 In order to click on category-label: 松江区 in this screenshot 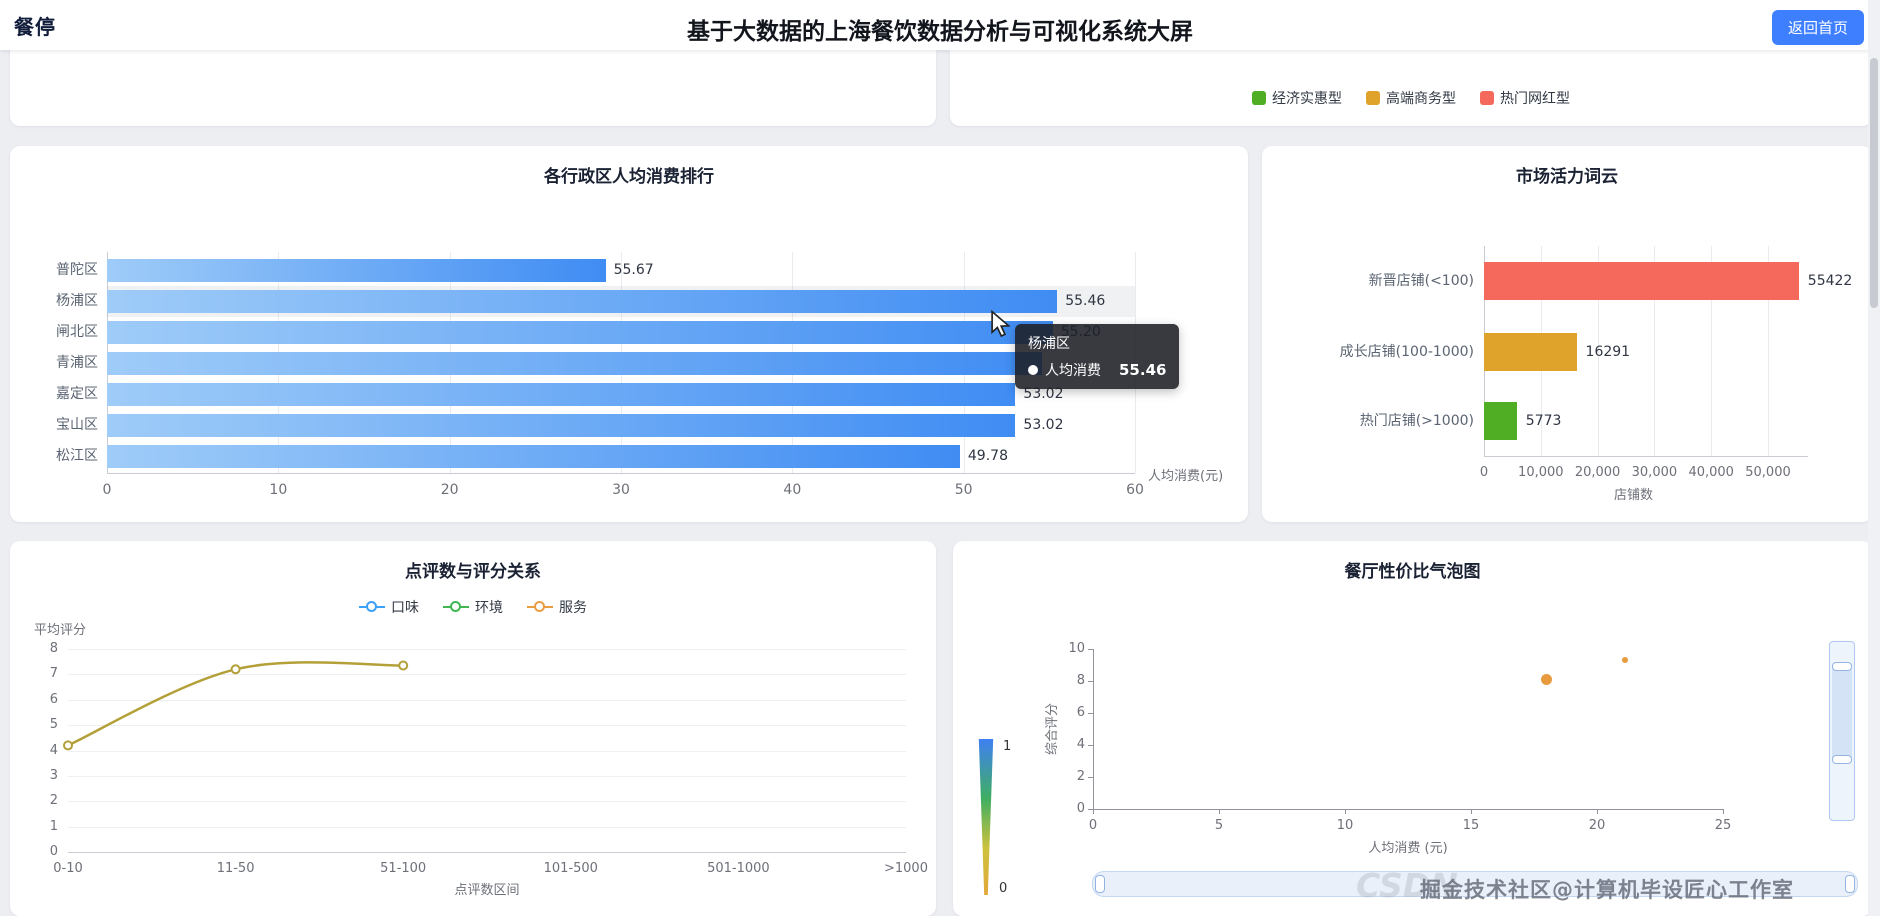, I will do `click(77, 456)`.